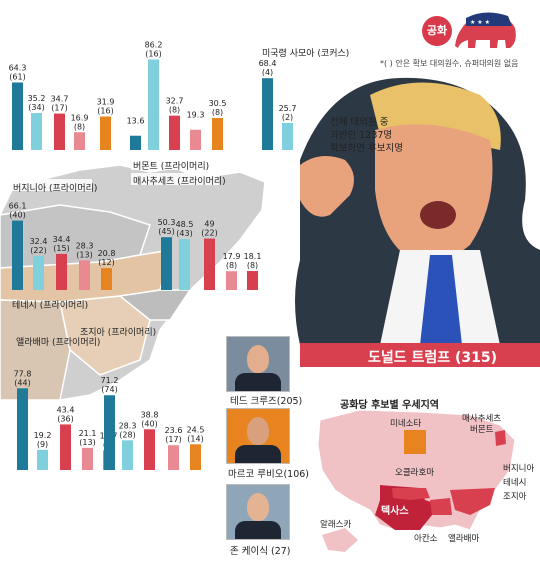 Image resolution: width=540 pixels, height=563 pixels. I want to click on bar-value-label: 18.1, so click(253, 256).